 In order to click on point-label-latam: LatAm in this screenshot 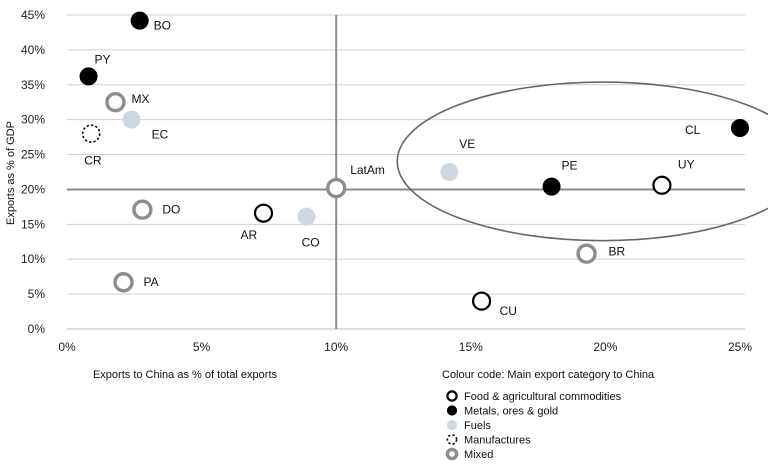, I will do `click(367, 170)`.